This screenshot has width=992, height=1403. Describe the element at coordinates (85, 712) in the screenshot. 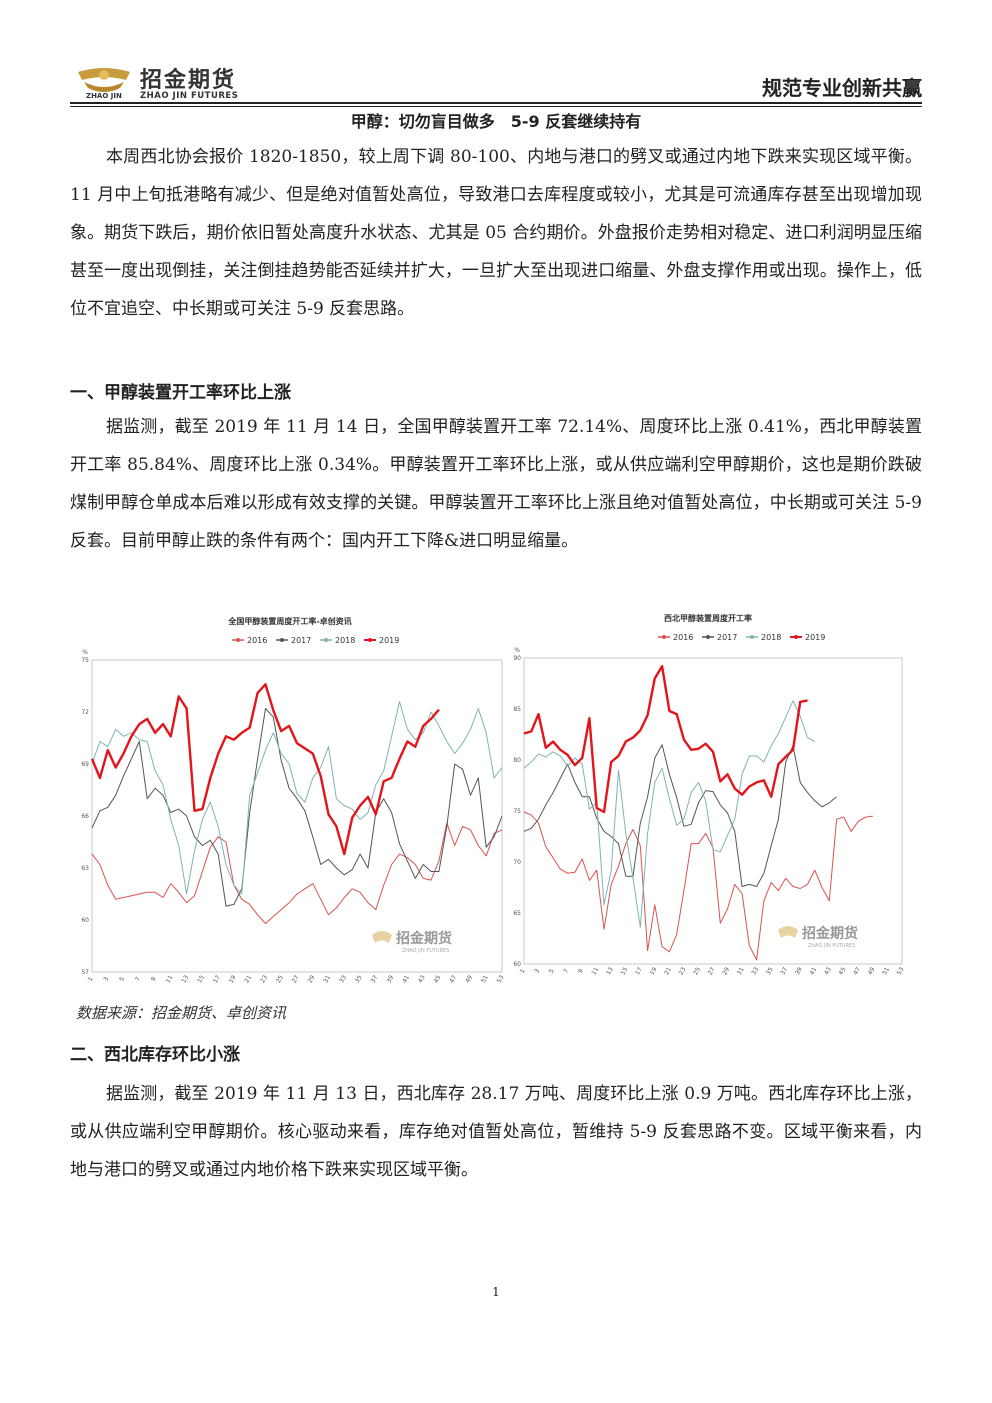

I see `y-tick-label: 72` at that location.